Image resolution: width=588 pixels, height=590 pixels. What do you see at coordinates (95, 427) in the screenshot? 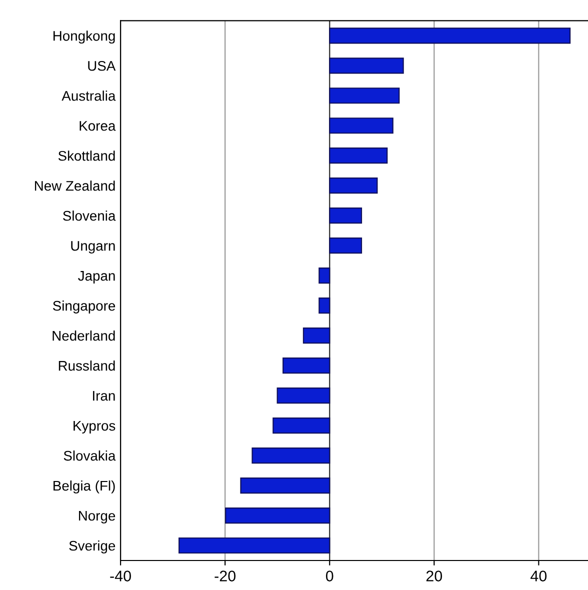
I see `y-tick-label: Kypros` at bounding box center [95, 427].